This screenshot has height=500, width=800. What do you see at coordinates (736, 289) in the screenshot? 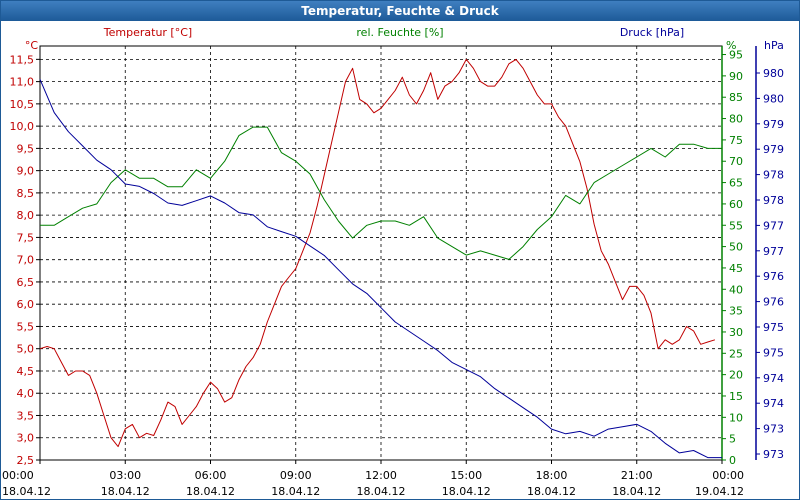
I see `humidity-tick-label: 40` at bounding box center [736, 289].